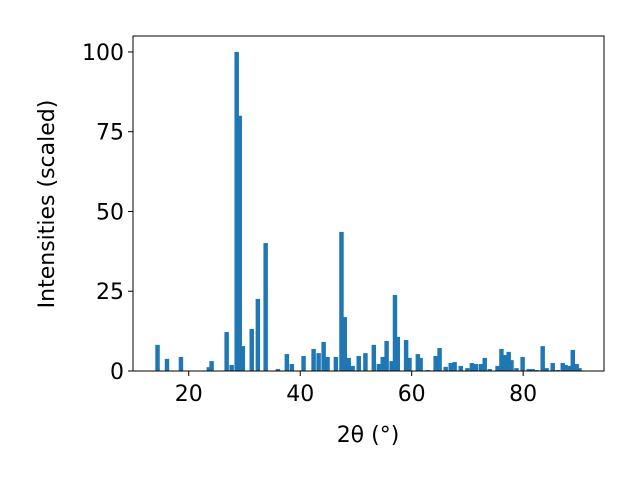 The width and height of the screenshot is (640, 480). I want to click on x-axis-label: 2θ (°), so click(368, 435).